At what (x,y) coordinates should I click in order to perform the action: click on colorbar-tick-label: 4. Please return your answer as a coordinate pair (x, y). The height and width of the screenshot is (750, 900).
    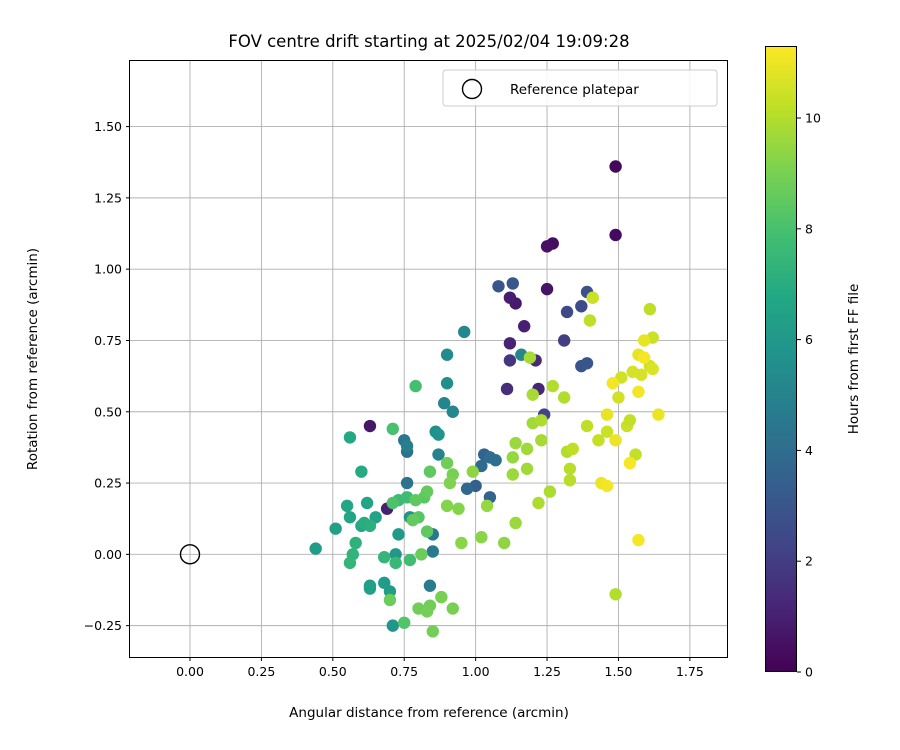
    Looking at the image, I should click on (809, 450).